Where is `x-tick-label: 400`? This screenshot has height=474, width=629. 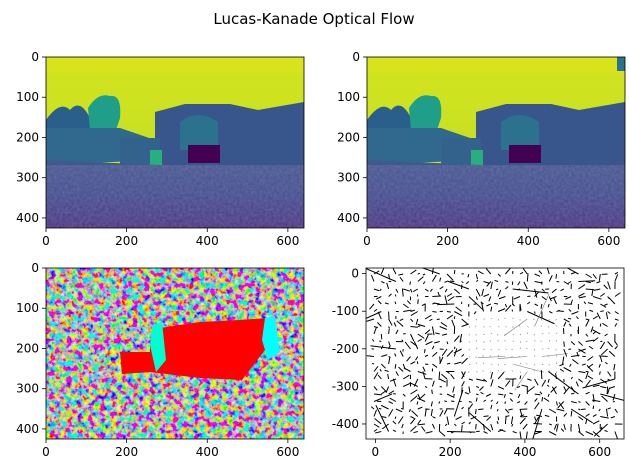 x-tick-label: 400 is located at coordinates (528, 241).